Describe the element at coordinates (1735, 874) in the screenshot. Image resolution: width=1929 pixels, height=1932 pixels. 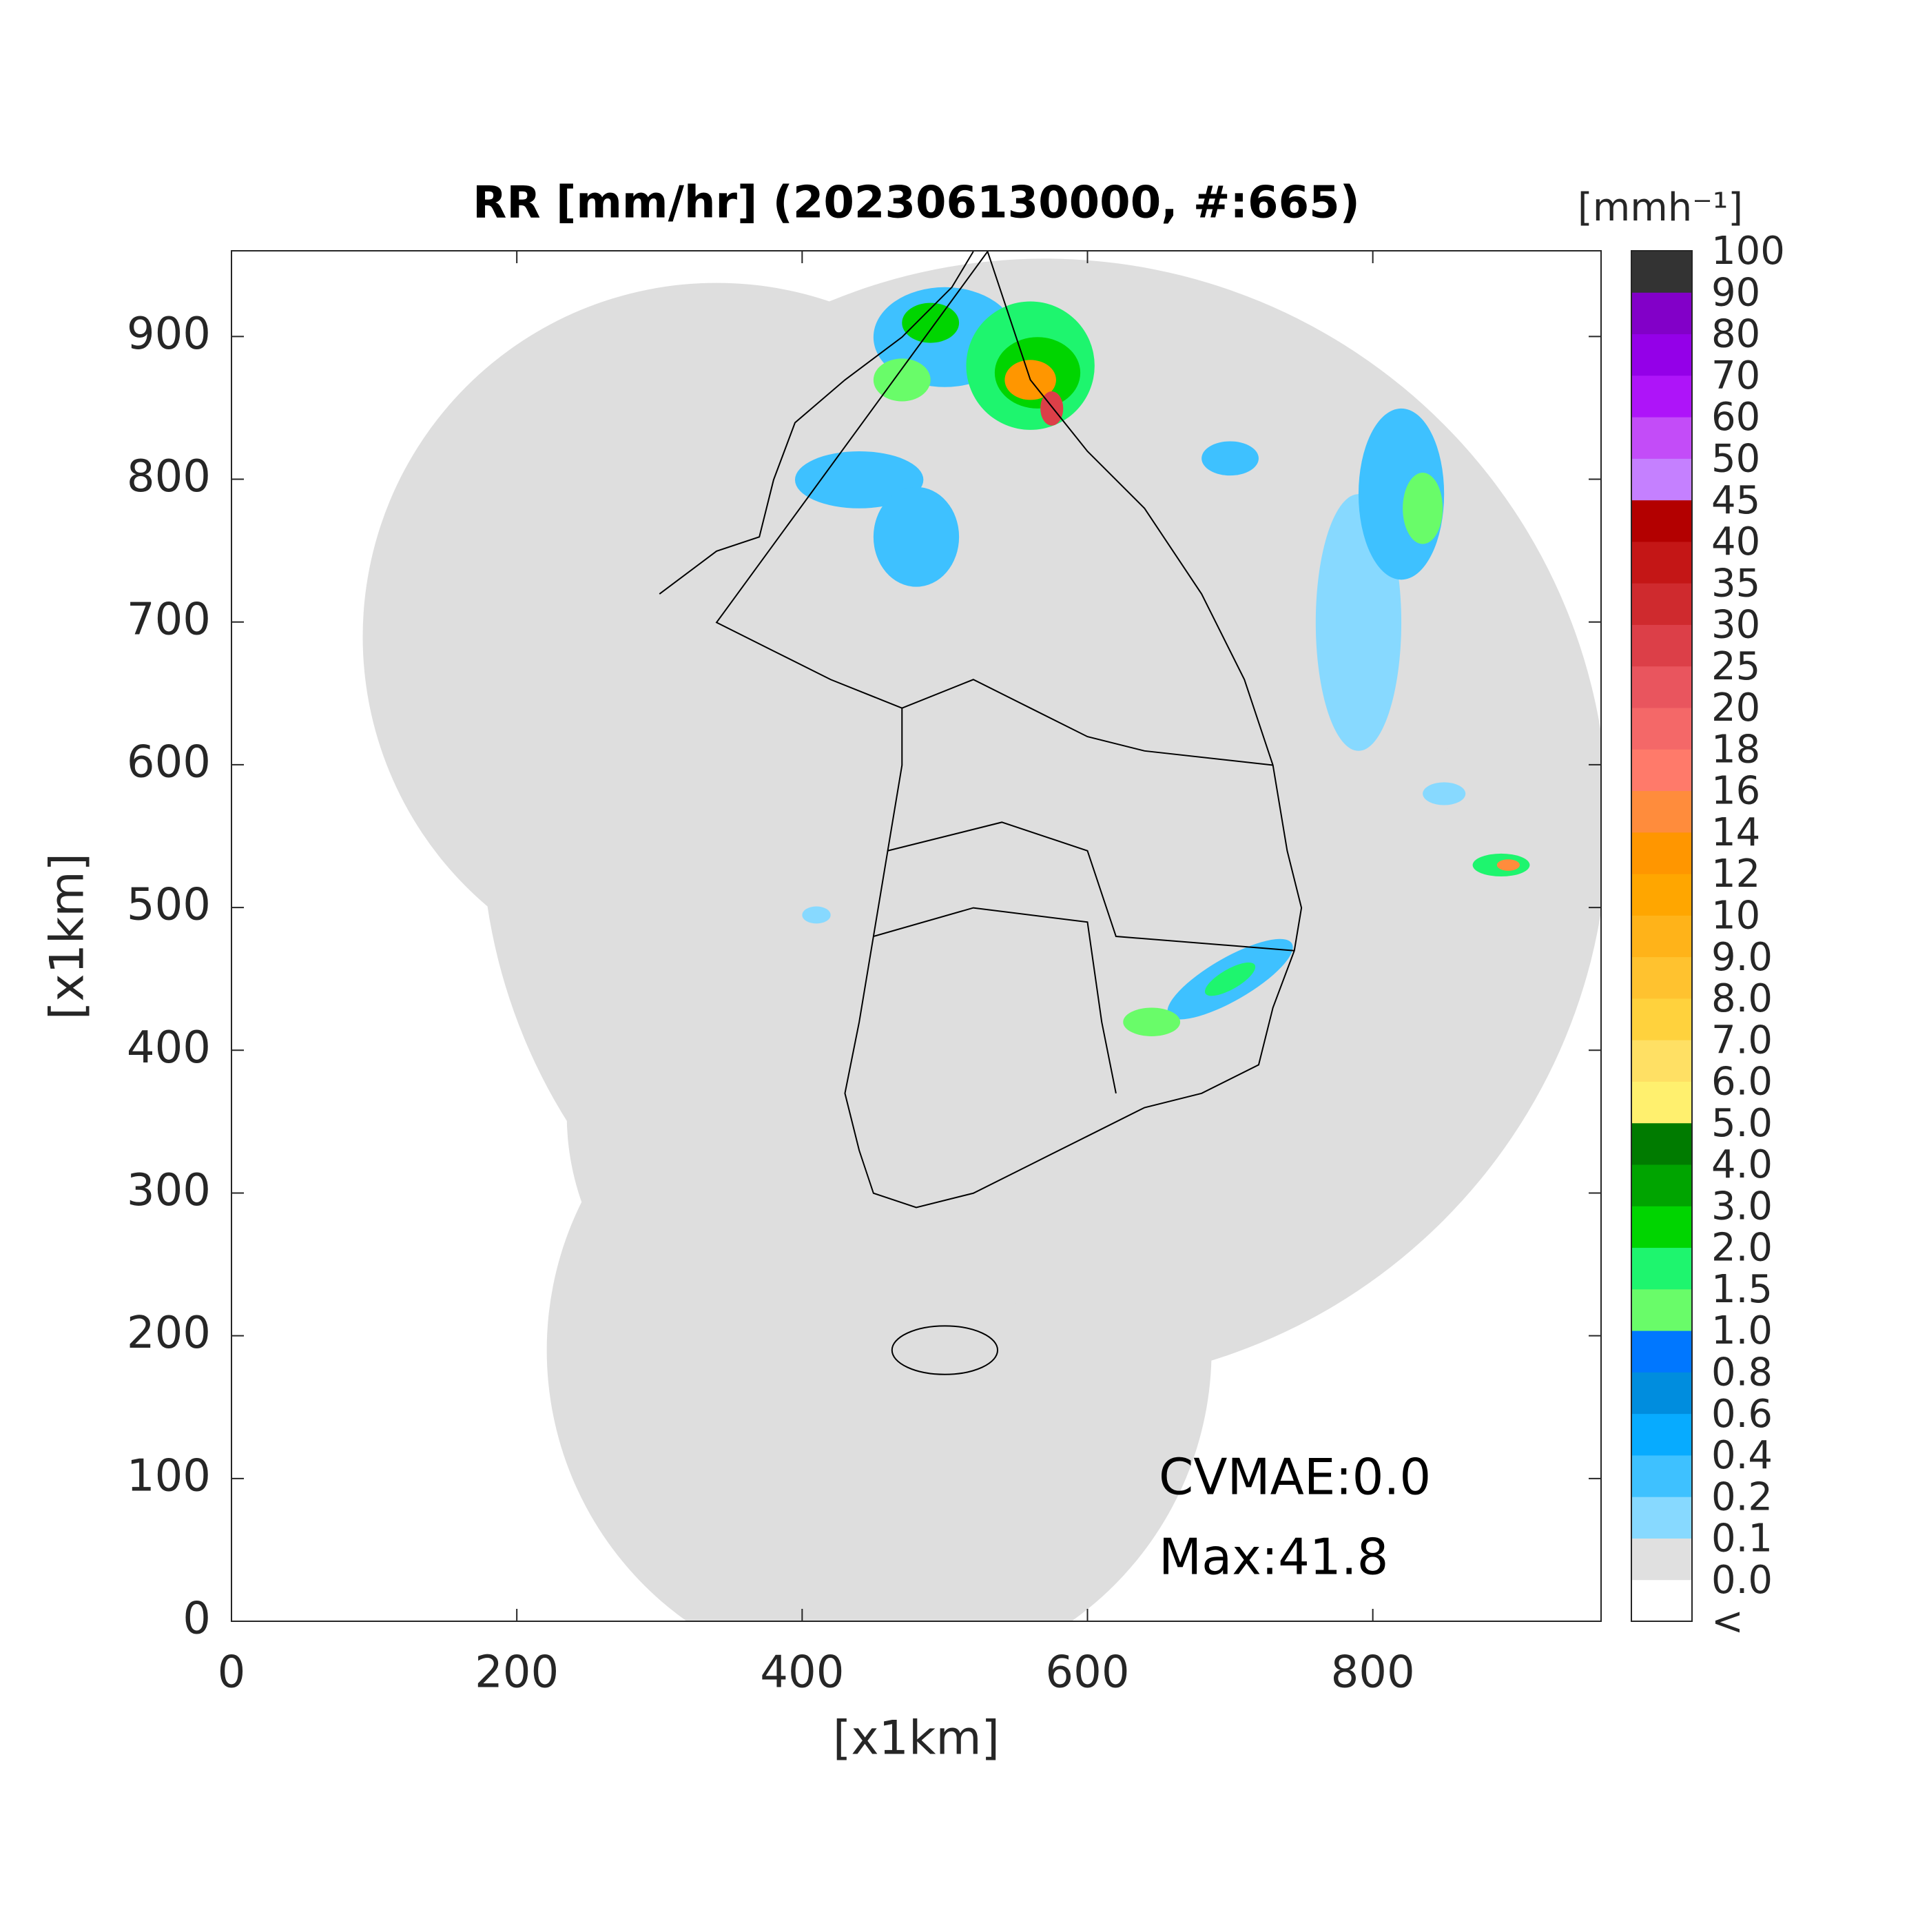
I see `colorbar-tick-label: 12` at that location.